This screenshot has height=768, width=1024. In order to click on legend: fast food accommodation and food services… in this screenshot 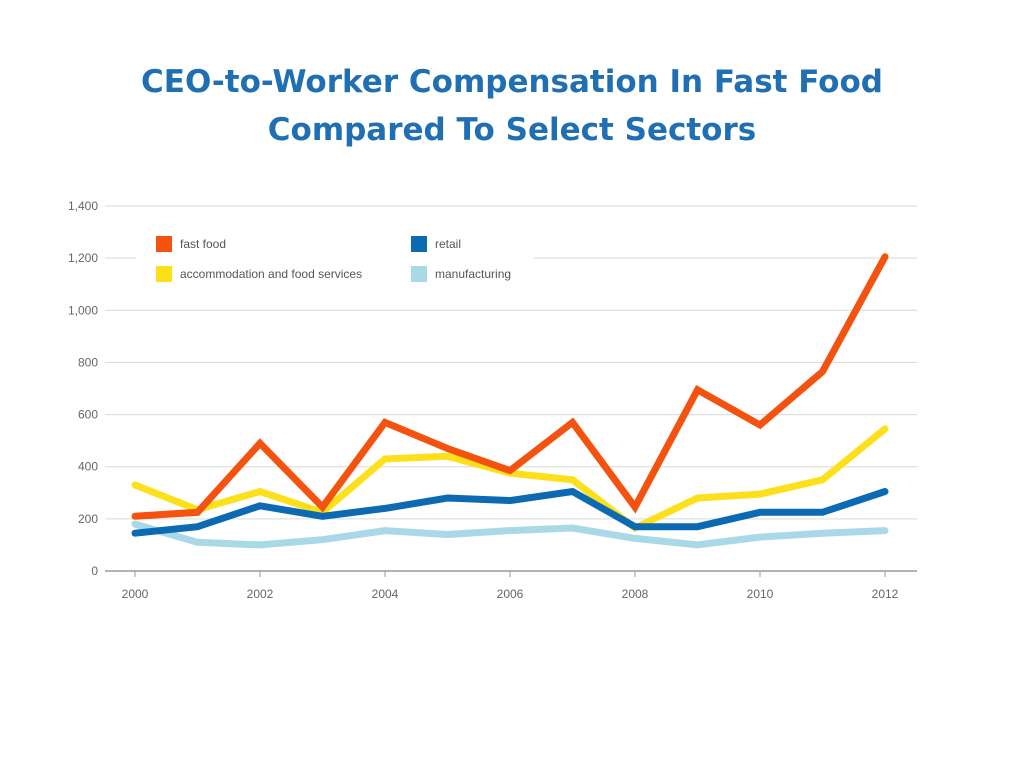, I will do `click(335, 259)`.